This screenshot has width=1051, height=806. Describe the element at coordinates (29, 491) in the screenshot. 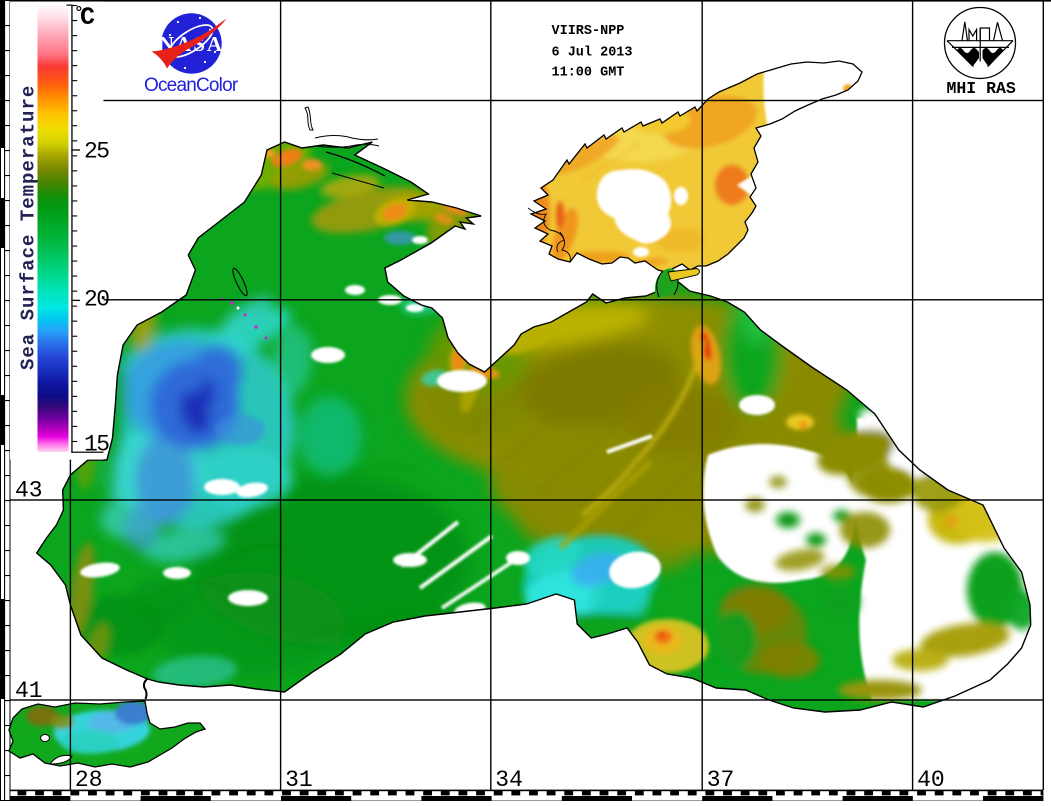

I see `svg-text: 43` at that location.